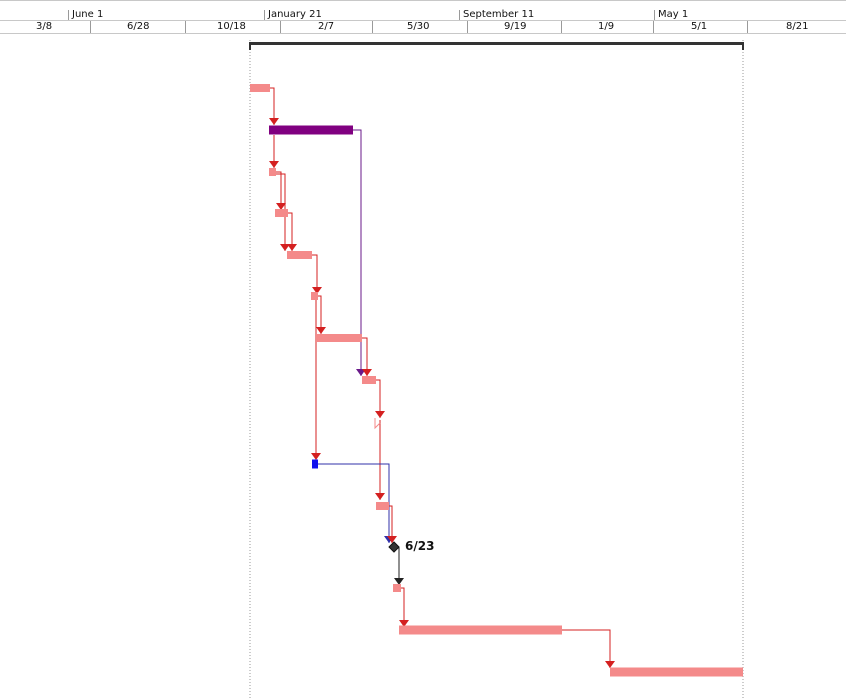  What do you see at coordinates (423, 33) in the screenshot?
I see `timescale-bottom-border` at bounding box center [423, 33].